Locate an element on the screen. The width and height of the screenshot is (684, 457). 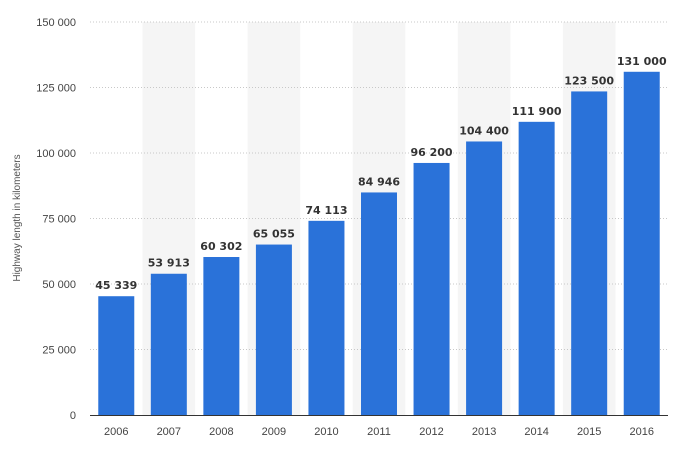
data-label-2008: 60 302 is located at coordinates (221, 246).